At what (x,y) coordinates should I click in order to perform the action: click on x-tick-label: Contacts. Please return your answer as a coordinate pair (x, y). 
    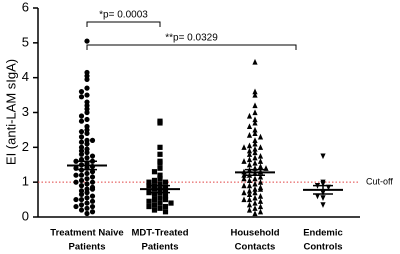
    Looking at the image, I should click on (255, 247).